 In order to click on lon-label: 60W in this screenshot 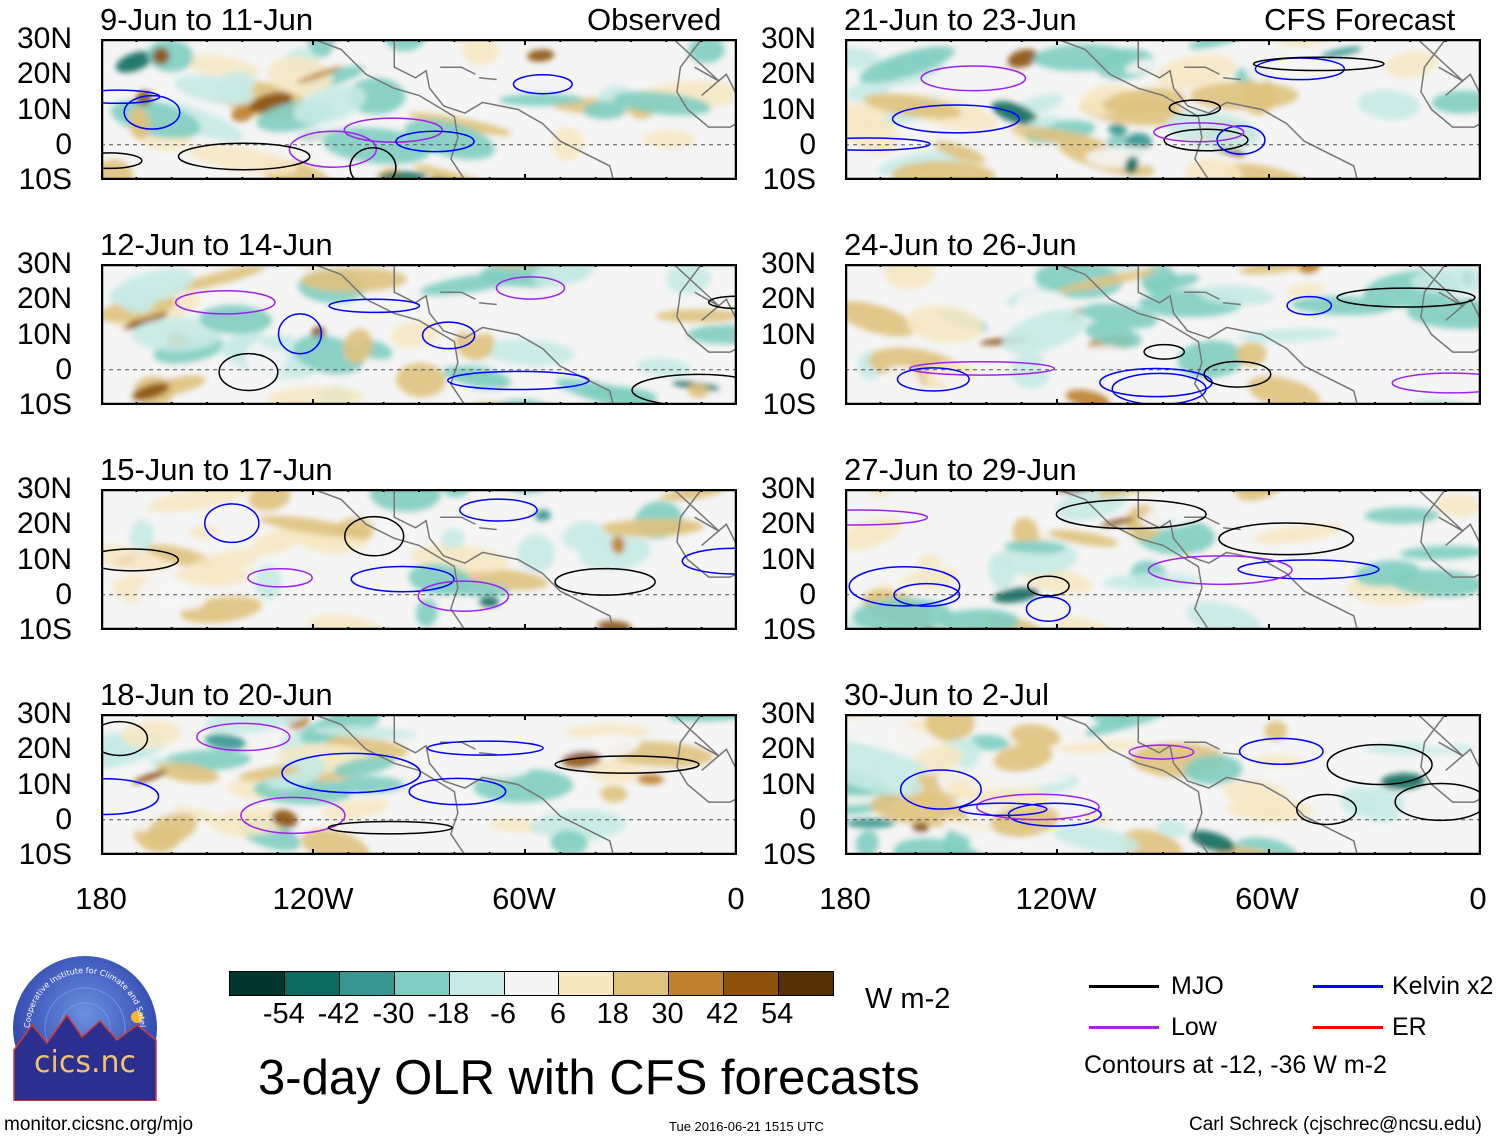, I will do `click(524, 898)`.